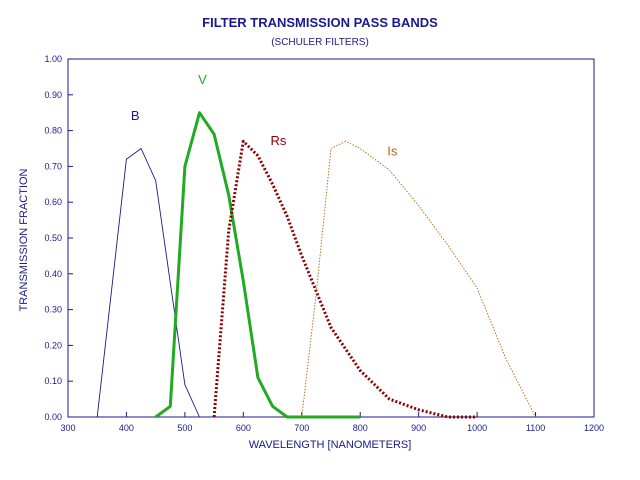 This screenshot has height=480, width=640. I want to click on x-axis-label: WAVELENGTH [NANOMETERS], so click(330, 445).